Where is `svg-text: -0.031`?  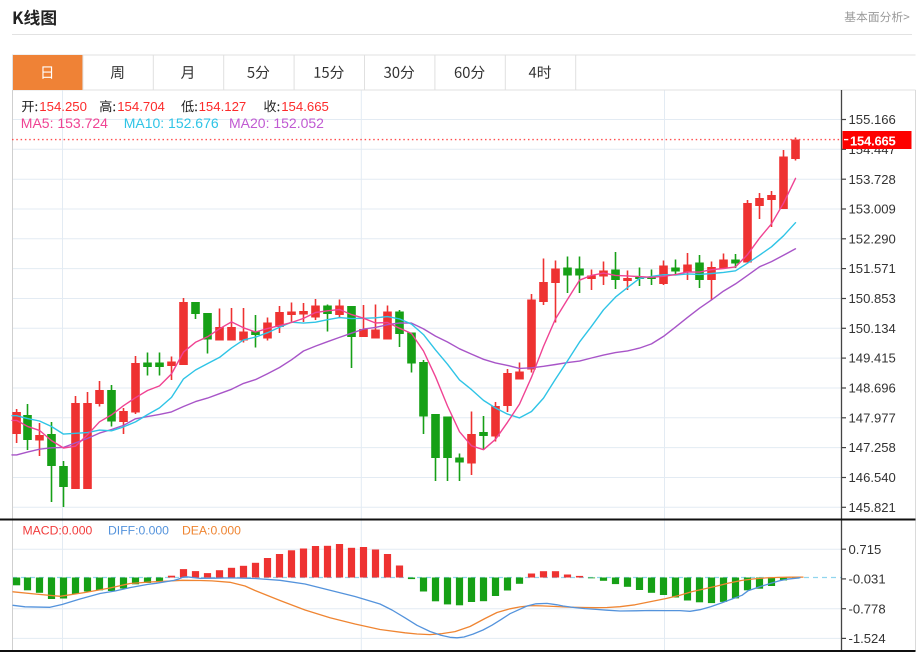
svg-text: -0.031 is located at coordinates (867, 579).